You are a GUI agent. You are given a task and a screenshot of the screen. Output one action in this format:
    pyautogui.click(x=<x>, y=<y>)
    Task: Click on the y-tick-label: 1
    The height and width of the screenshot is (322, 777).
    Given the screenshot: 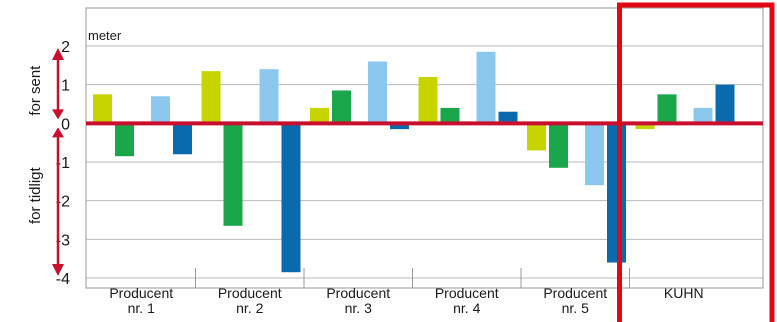 What is the action you would take?
    pyautogui.click(x=65, y=86)
    